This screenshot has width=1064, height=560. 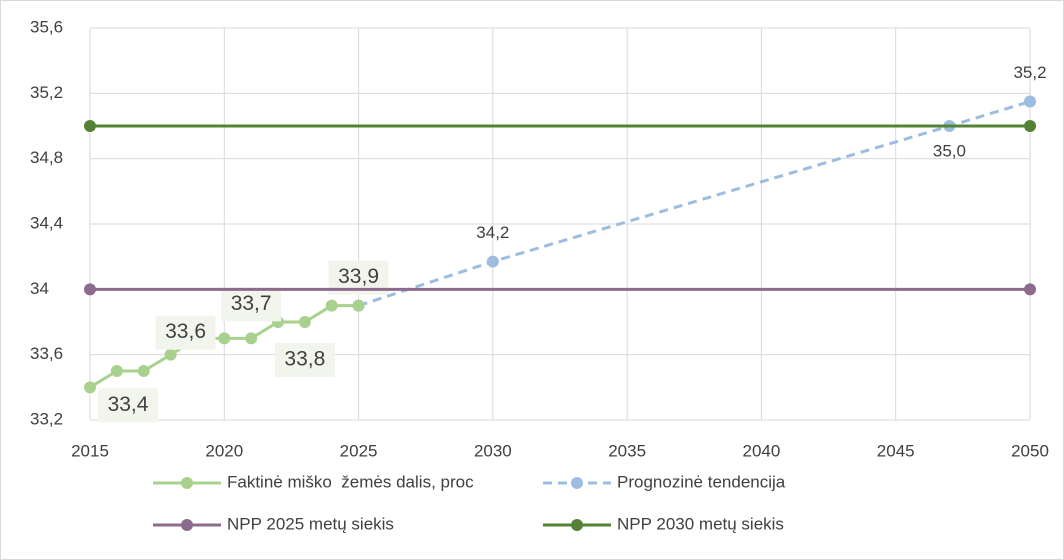 What do you see at coordinates (896, 450) in the screenshot?
I see `x-tick-label: 2045` at bounding box center [896, 450].